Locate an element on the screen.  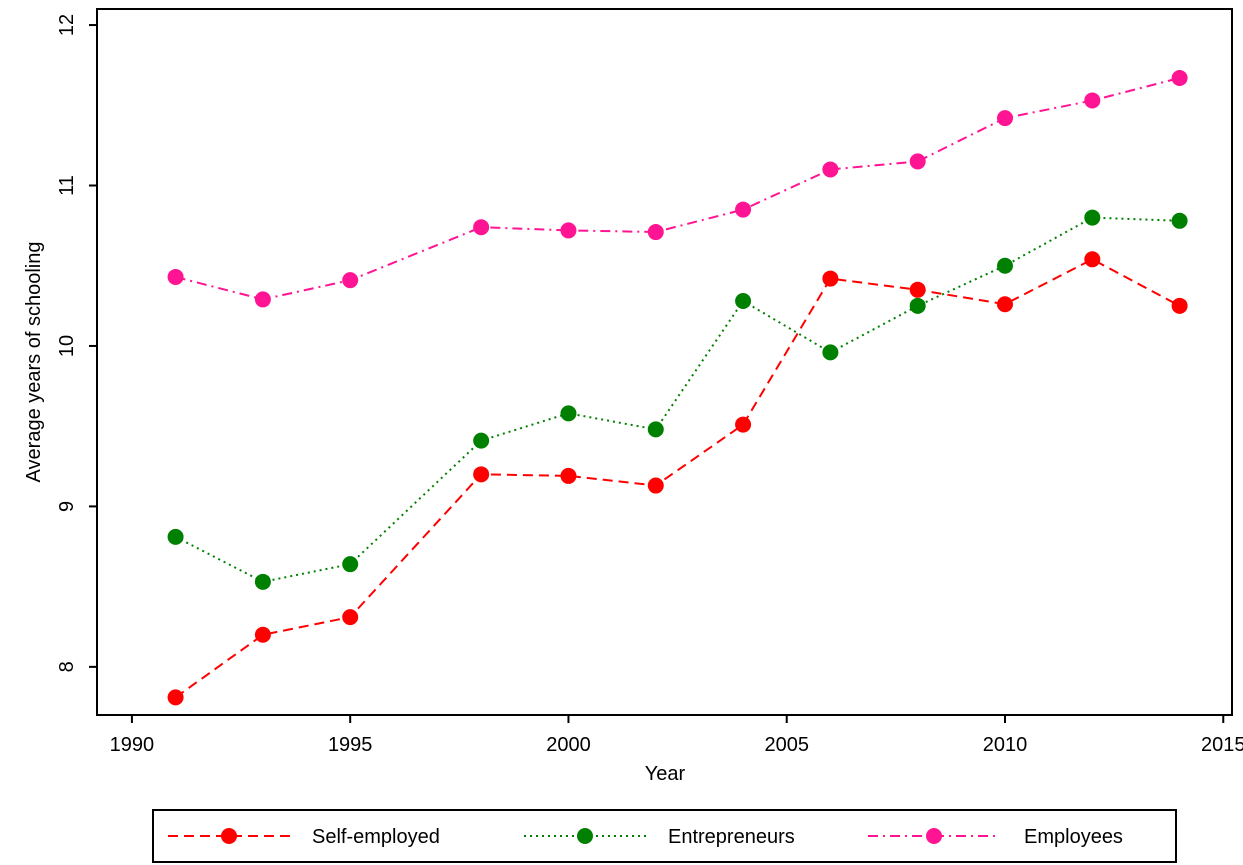
x-axis-title: Year is located at coordinates (665, 774).